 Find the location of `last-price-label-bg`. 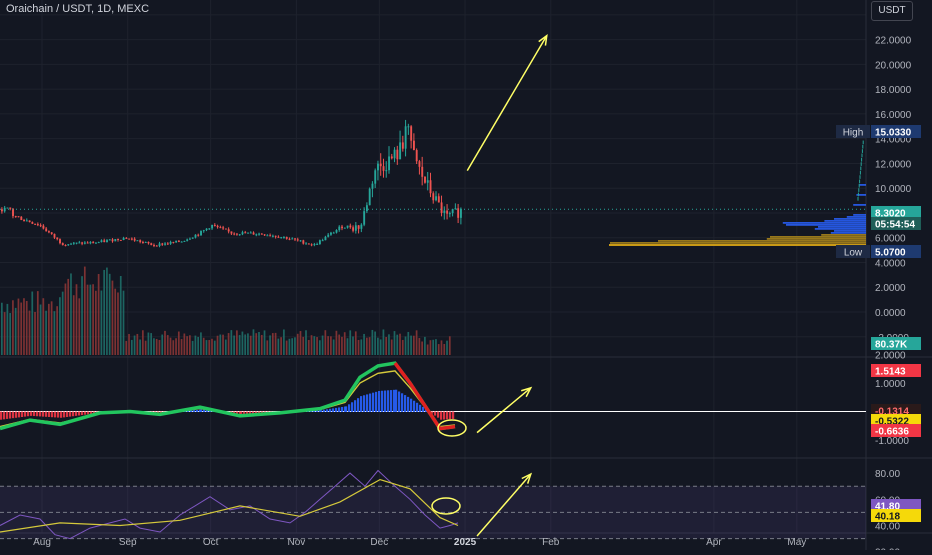

last-price-label-bg is located at coordinates (896, 212).